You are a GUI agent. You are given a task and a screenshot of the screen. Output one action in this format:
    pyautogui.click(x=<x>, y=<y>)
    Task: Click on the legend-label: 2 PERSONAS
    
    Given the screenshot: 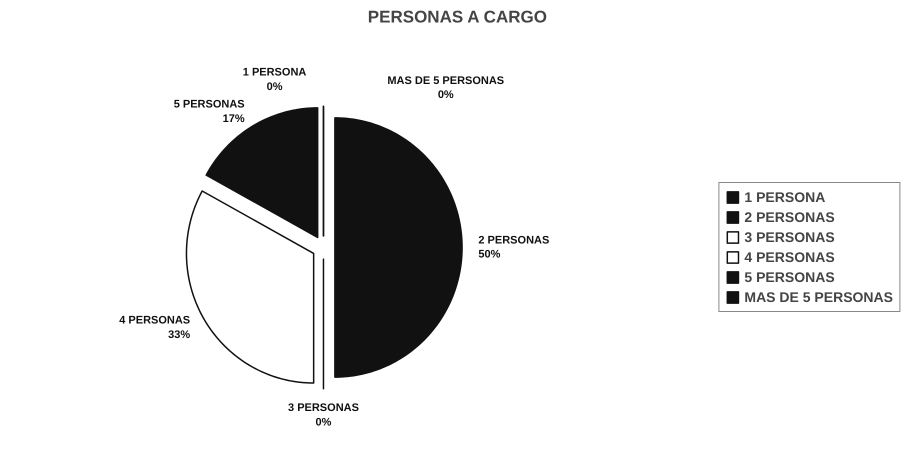 What is the action you would take?
    pyautogui.click(x=789, y=217)
    